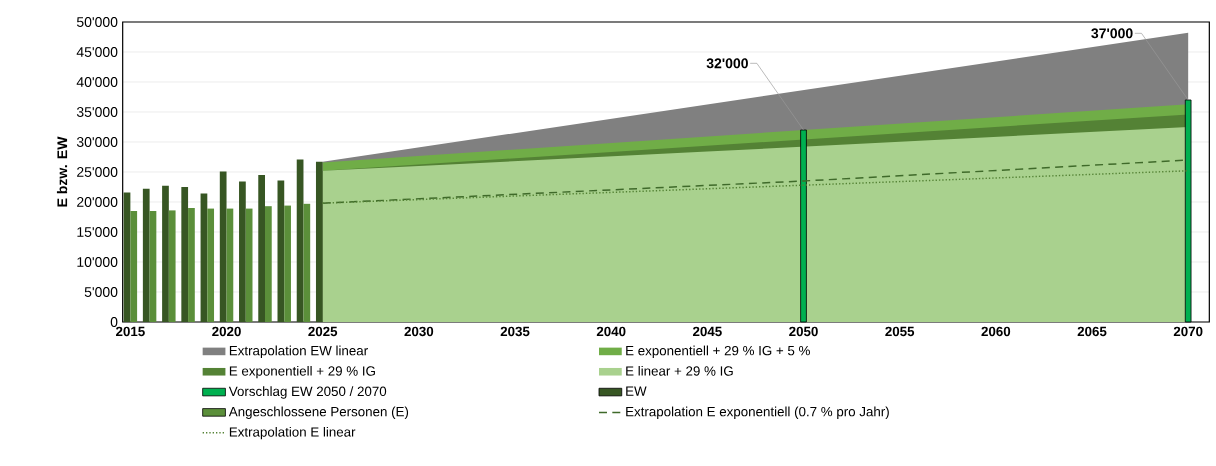 This screenshot has width=1216, height=466. Describe the element at coordinates (636, 391) in the screenshot. I see `legend-label: EW` at that location.